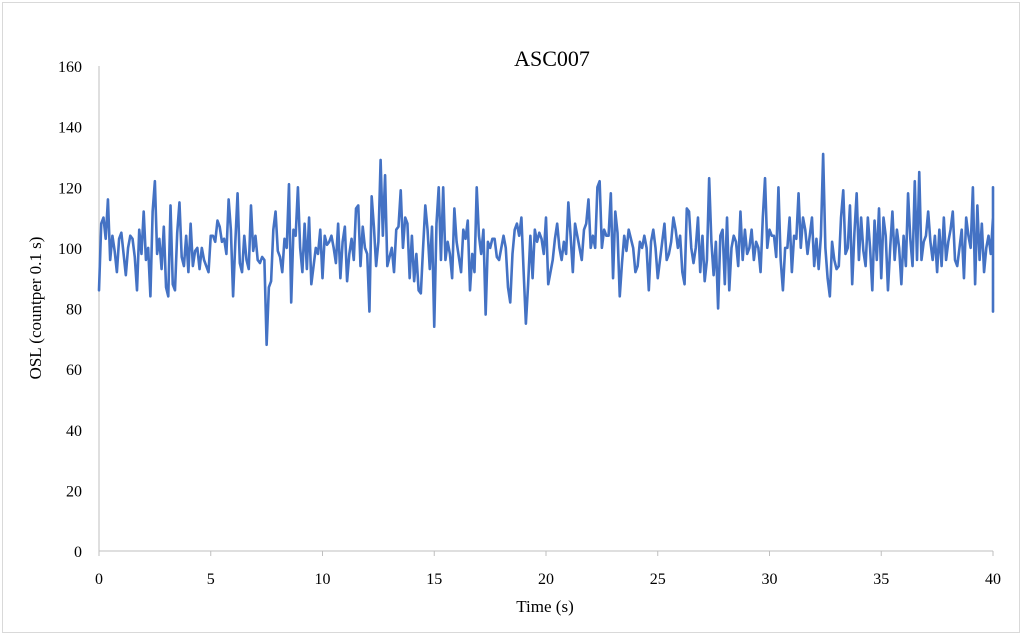 The width and height of the screenshot is (1024, 637). I want to click on x-tick-label: 40, so click(993, 579).